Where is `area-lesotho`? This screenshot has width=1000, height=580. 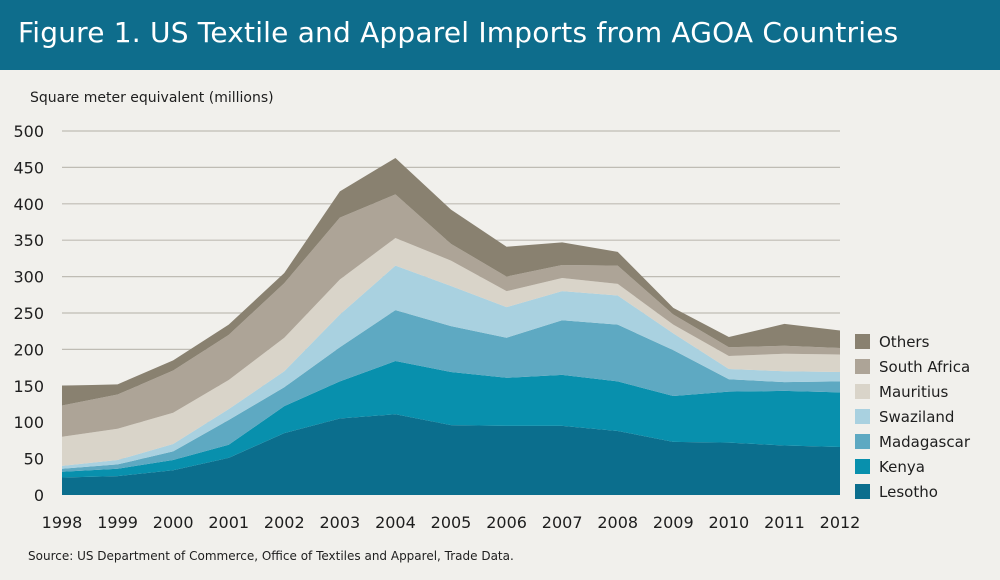 area-lesotho is located at coordinates (451, 454).